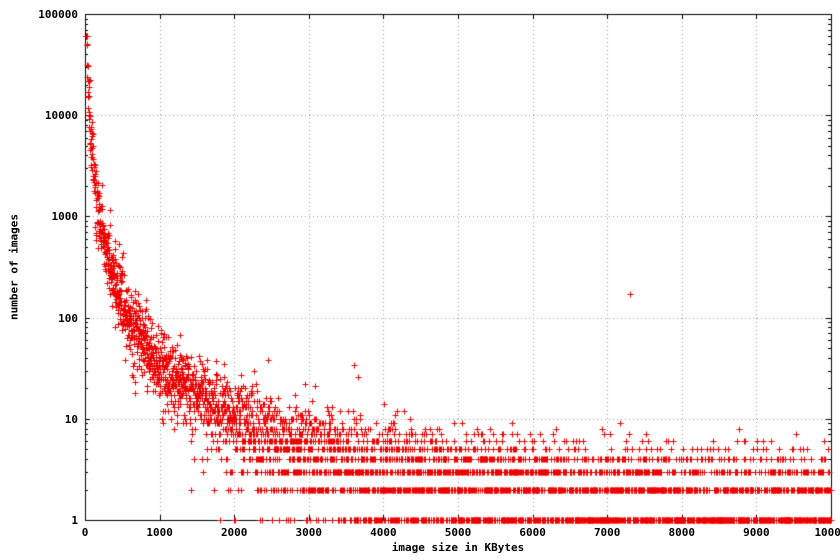  Describe the element at coordinates (458, 547) in the screenshot. I see `x-axis-title: image size in KBytes` at that location.